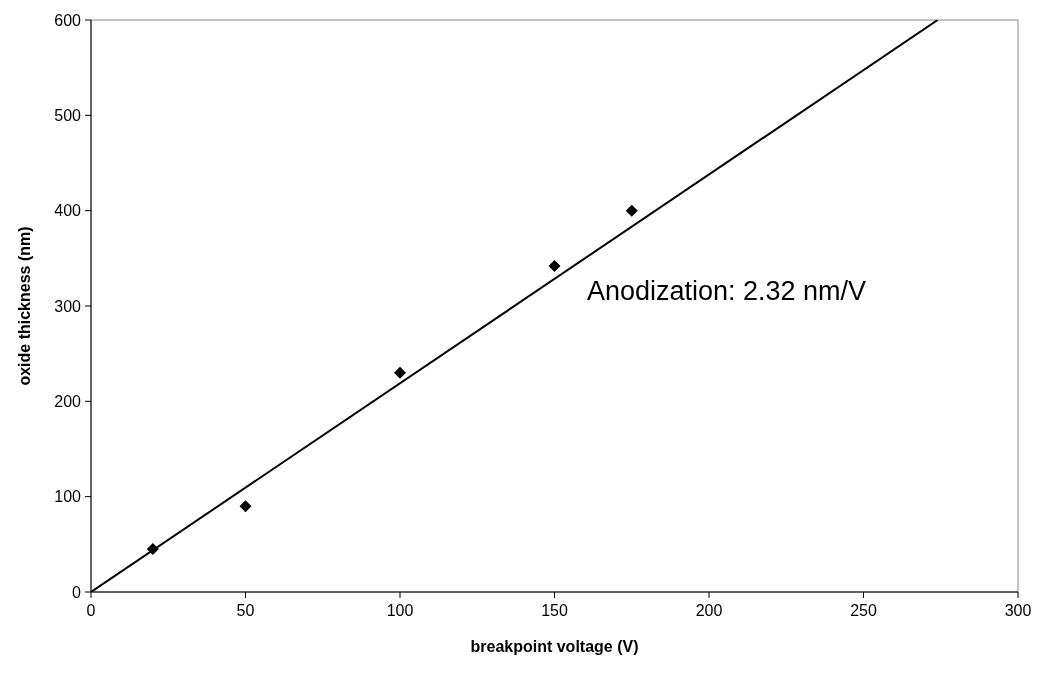 The height and width of the screenshot is (684, 1044). What do you see at coordinates (1018, 610) in the screenshot?
I see `x-tick-label: 300` at bounding box center [1018, 610].